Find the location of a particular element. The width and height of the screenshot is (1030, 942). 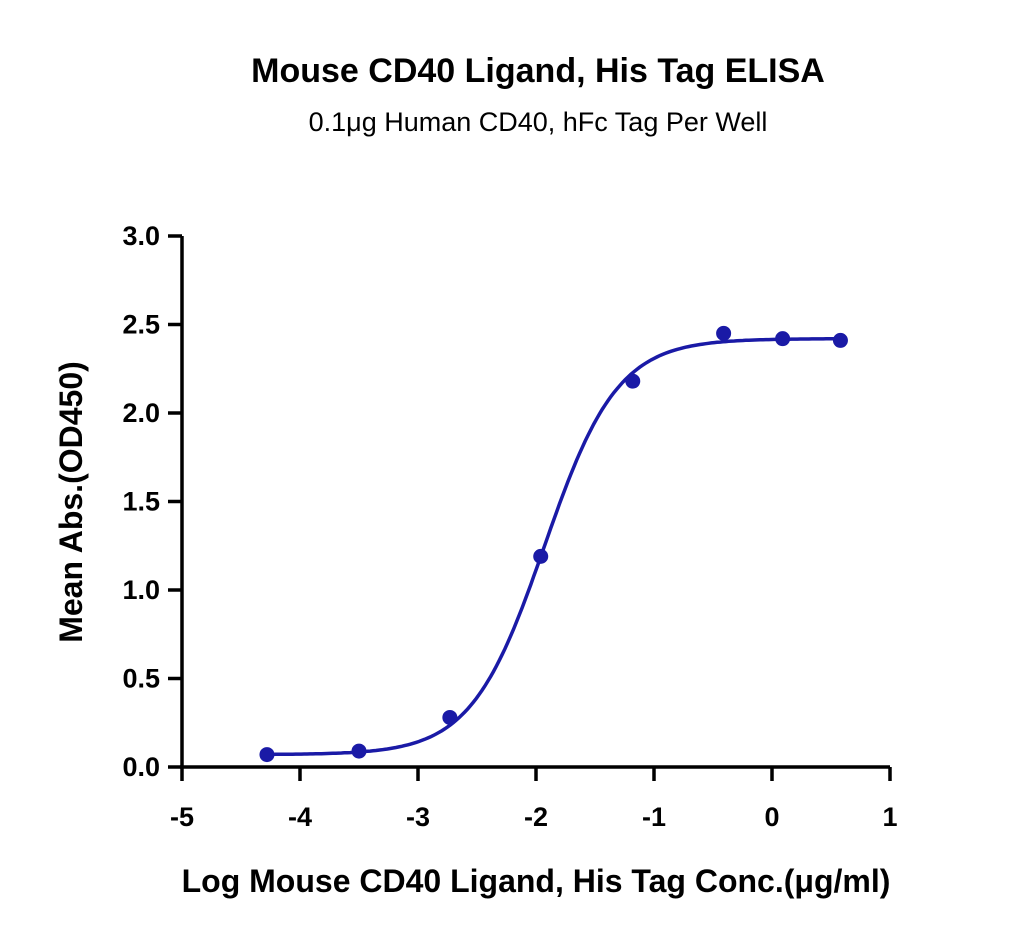

y-axis-title: Mean Abs.(OD450) is located at coordinates (71, 502).